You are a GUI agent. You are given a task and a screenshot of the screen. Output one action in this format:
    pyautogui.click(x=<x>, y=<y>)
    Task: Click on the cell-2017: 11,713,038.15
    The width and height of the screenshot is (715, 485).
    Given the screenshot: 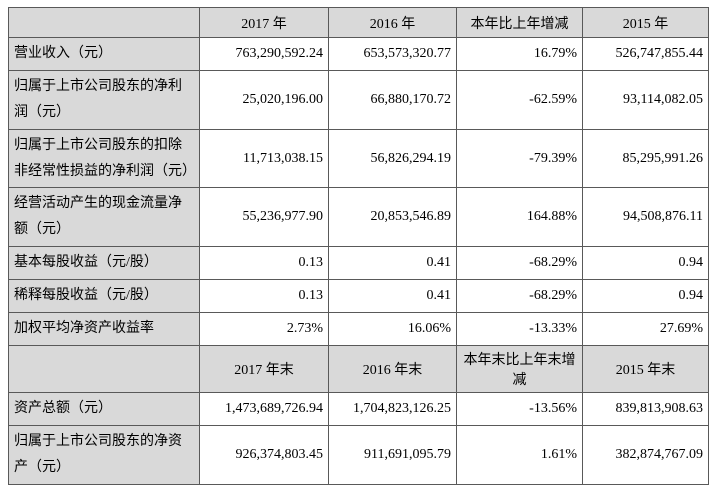 What is the action you would take?
    pyautogui.click(x=264, y=158)
    